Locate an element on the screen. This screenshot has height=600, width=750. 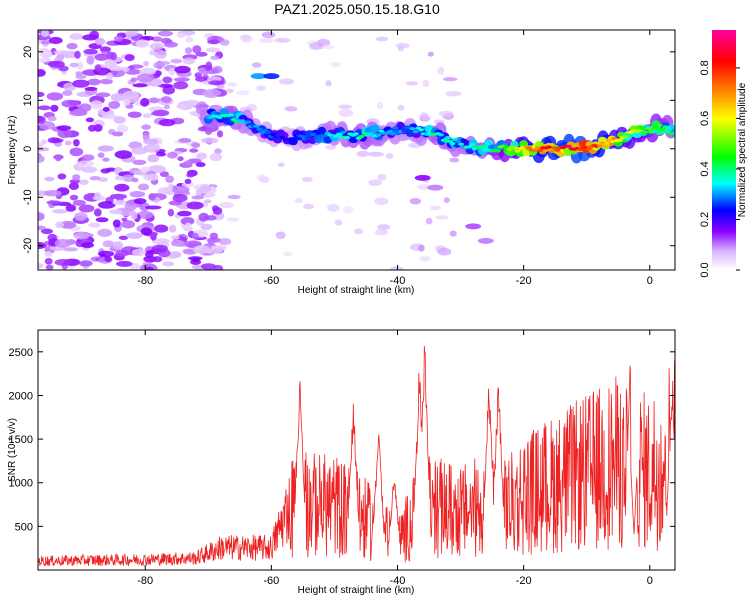
spectrogram-x-tick-label: -80 is located at coordinates (145, 281).